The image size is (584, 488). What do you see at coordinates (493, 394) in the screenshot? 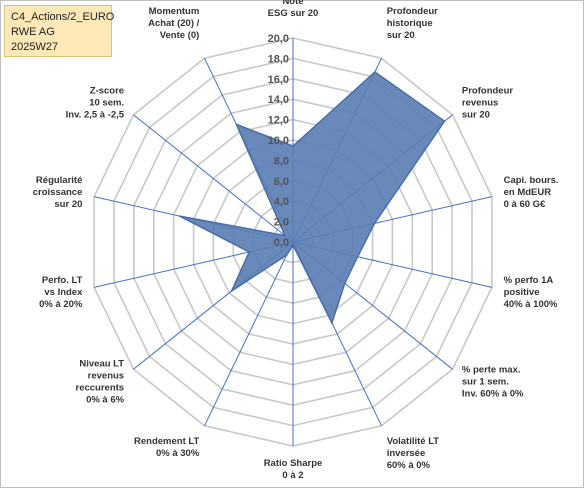
I see `axis-label-5-line-2: Inv. 60% à 0%` at bounding box center [493, 394].